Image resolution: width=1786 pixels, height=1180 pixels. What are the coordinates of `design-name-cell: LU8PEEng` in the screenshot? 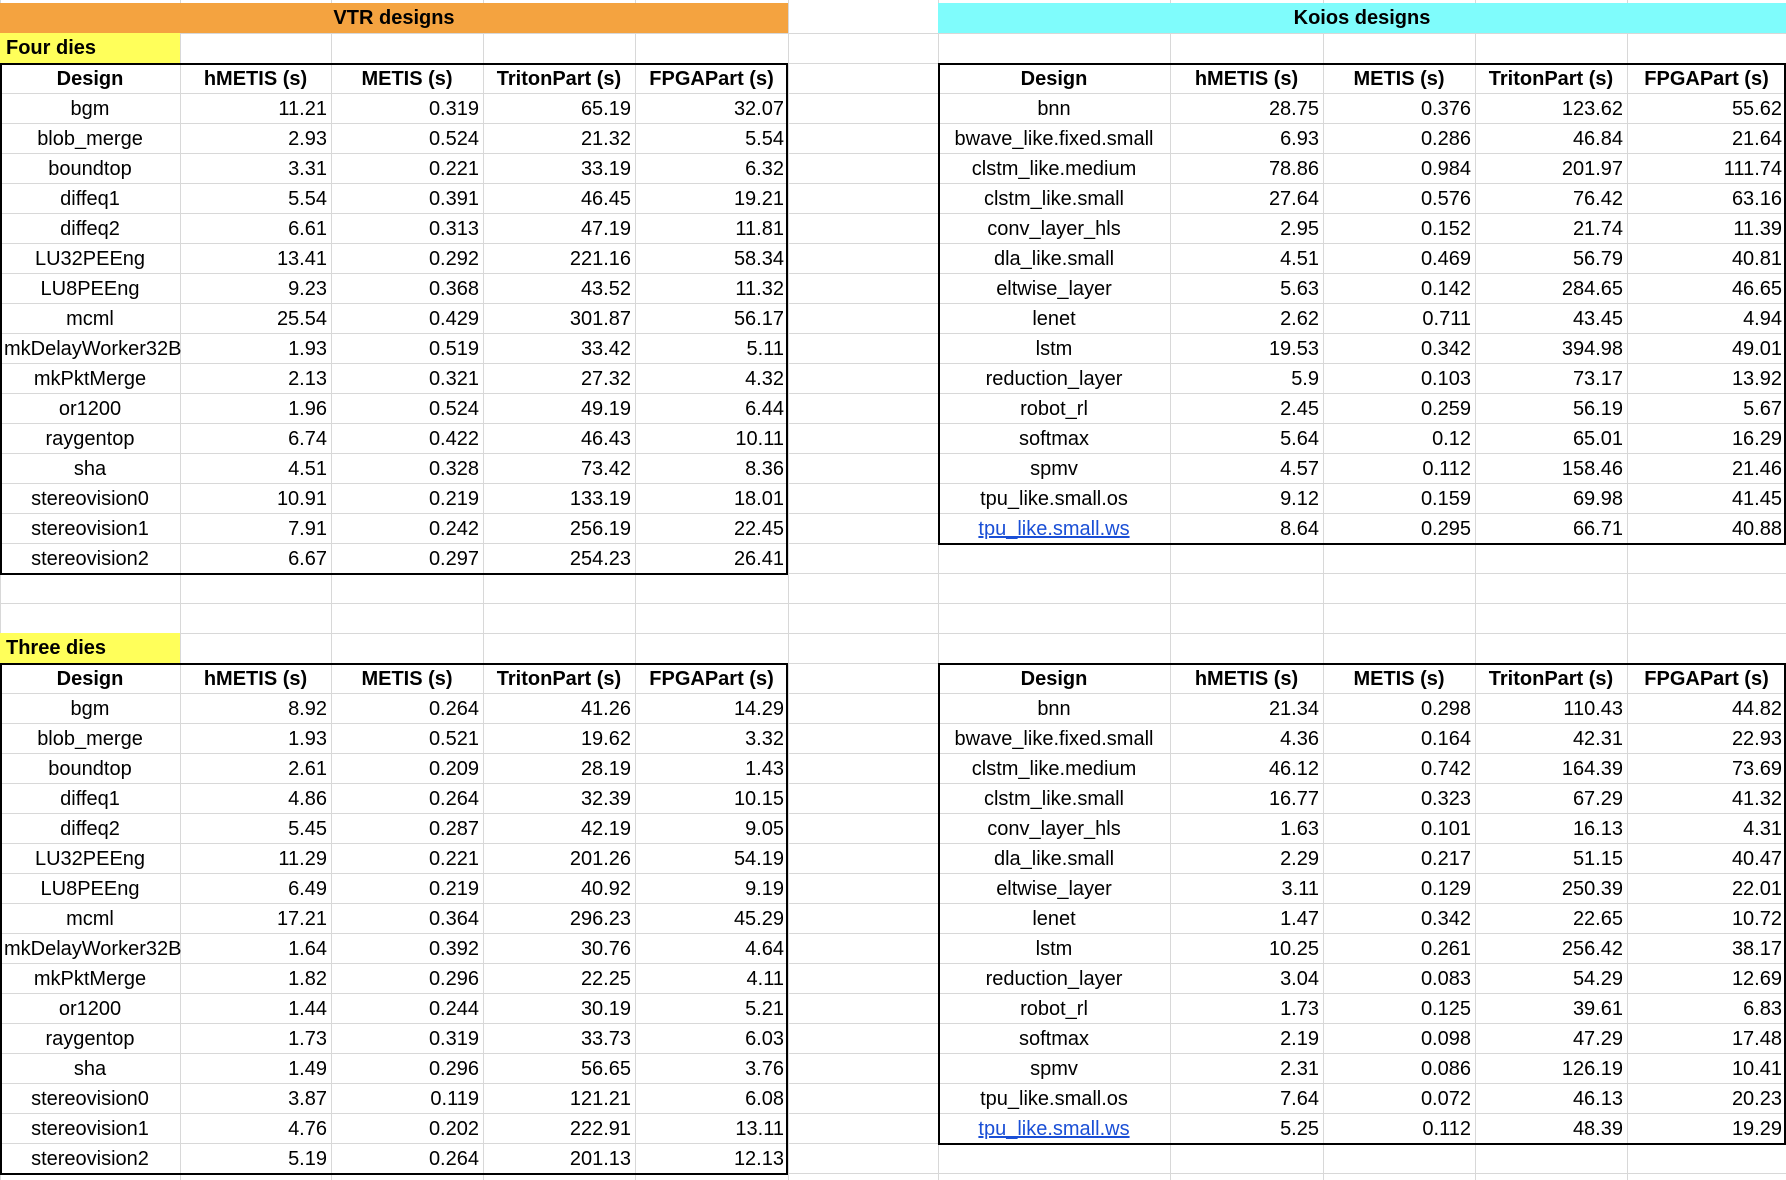 It's located at (90, 289).